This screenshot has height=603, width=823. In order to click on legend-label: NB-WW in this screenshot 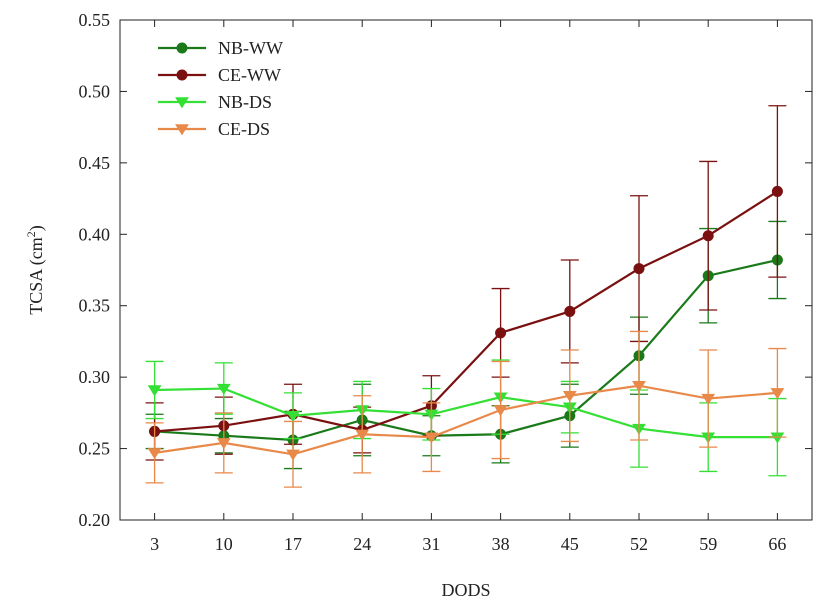, I will do `click(250, 48)`.